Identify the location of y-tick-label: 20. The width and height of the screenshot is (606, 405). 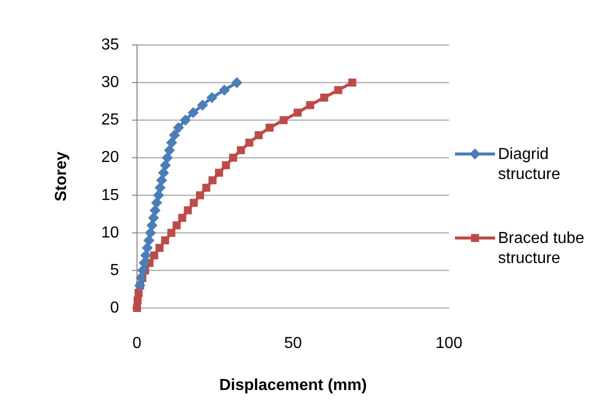
(110, 157).